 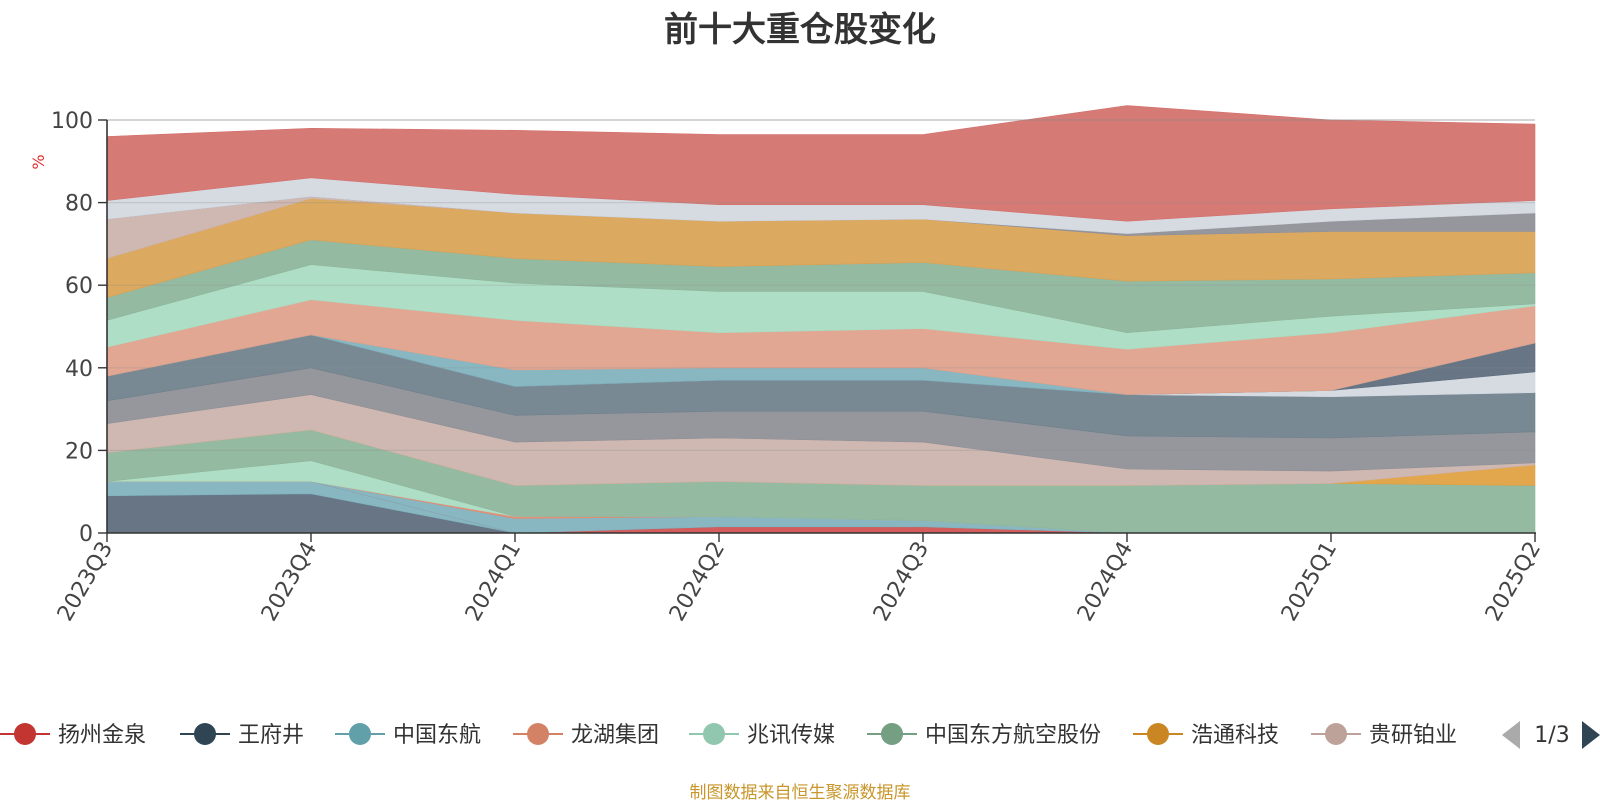 What do you see at coordinates (72, 328) in the screenshot?
I see `y-tick-labels: 0 20 40 60 80 100` at bounding box center [72, 328].